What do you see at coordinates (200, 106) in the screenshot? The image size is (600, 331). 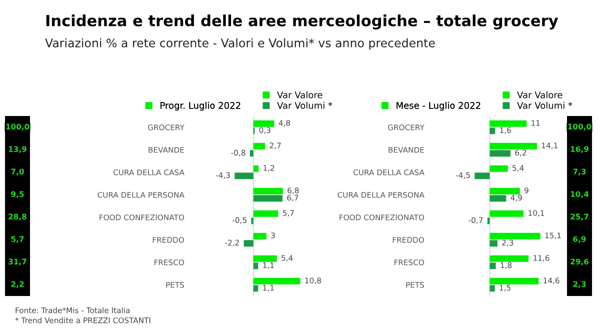 I see `legend-title: Progr. Luglio 2022` at bounding box center [200, 106].